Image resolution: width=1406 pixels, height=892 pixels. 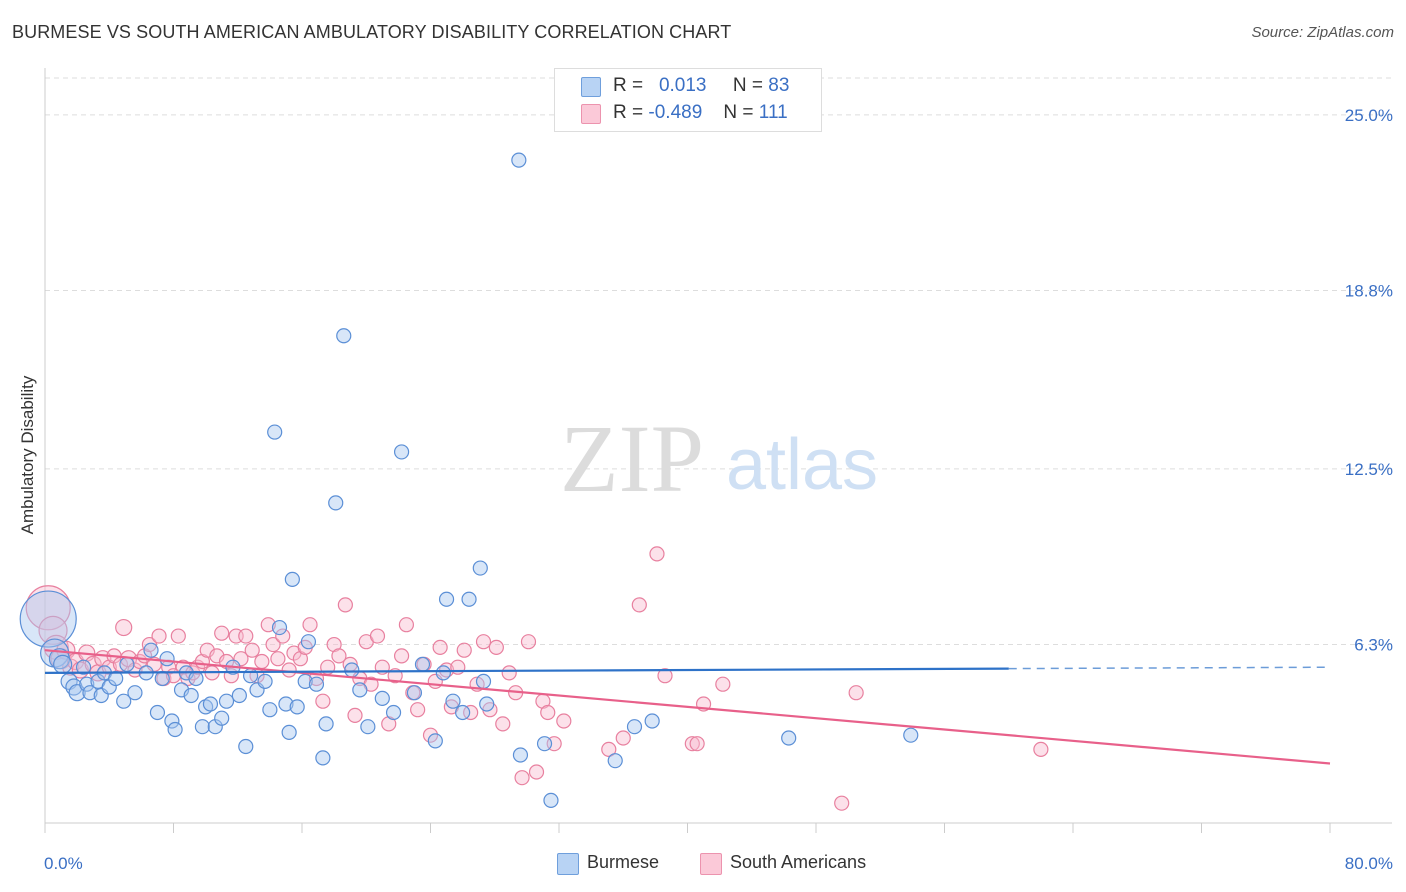 I want to click on correlation-legend: R = 0.013 N = 83 R = -0.489 N = 111, so click(x=688, y=100).